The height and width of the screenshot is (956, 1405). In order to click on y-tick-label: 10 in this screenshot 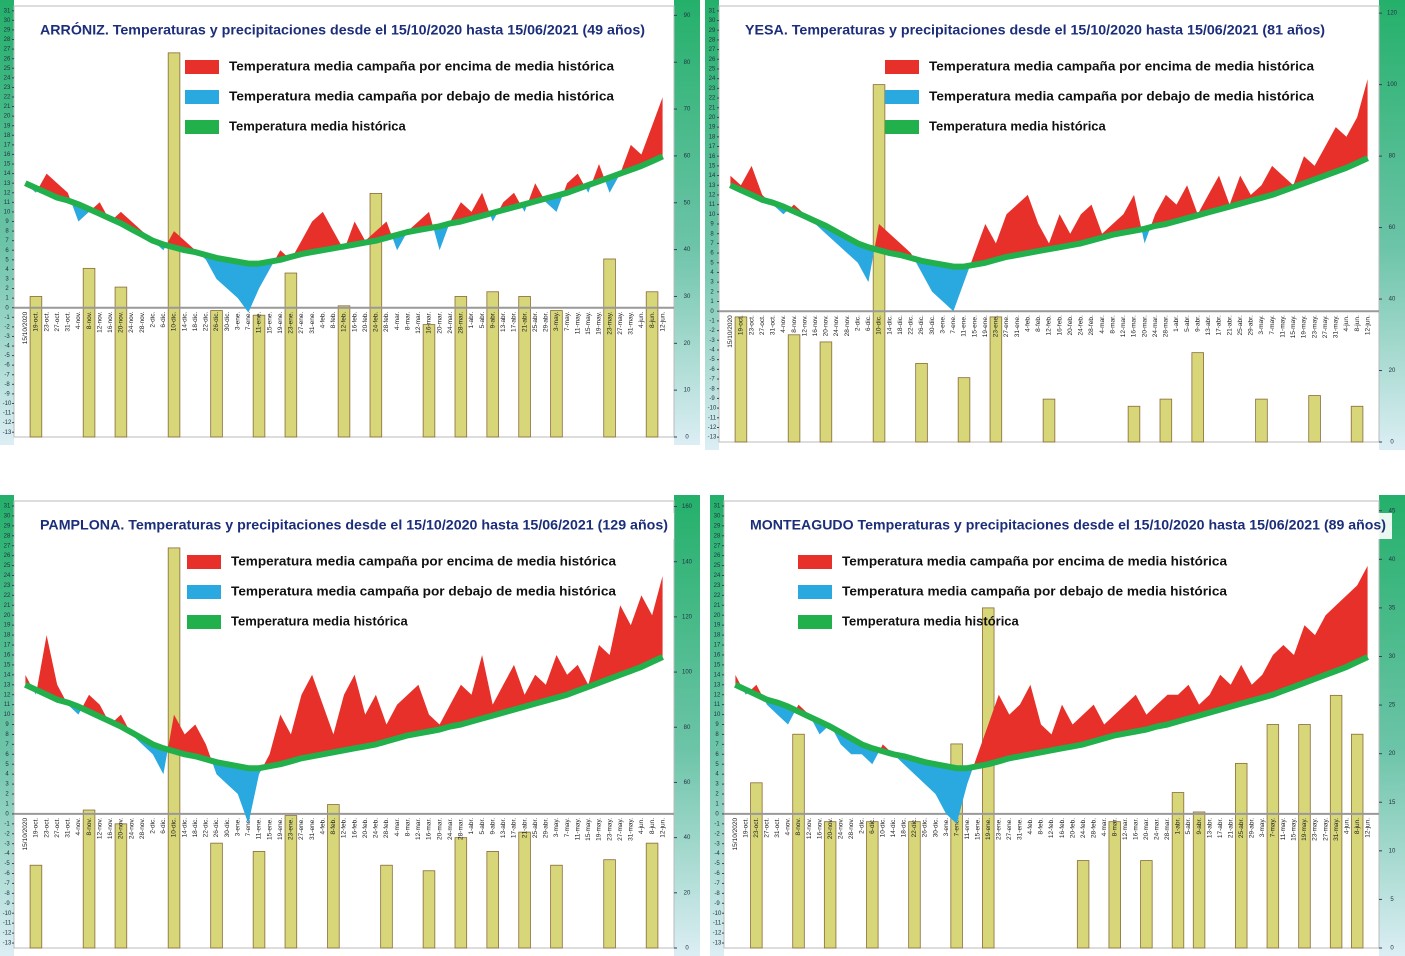, I will do `click(712, 215)`.